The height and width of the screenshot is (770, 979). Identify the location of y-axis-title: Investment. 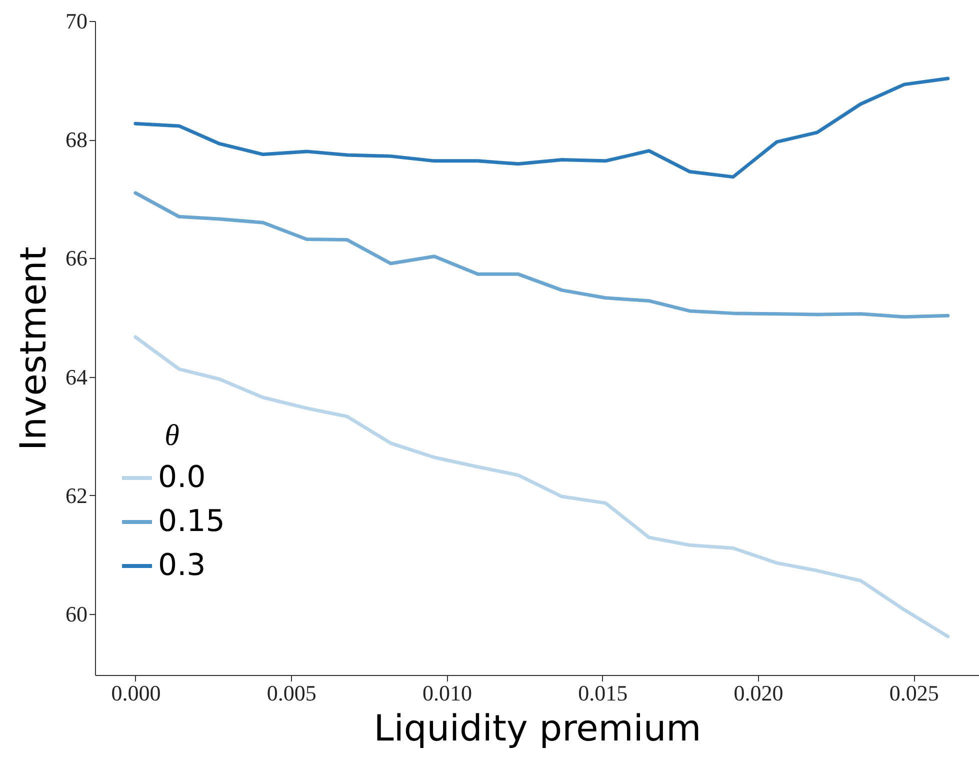
(34, 348).